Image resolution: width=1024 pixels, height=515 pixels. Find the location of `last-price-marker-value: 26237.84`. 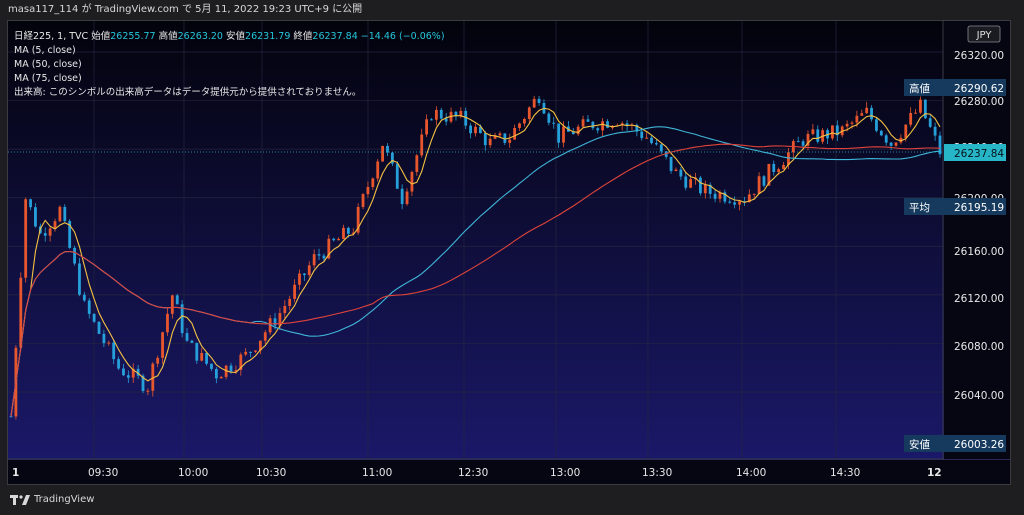

last-price-marker-value: 26237.84 is located at coordinates (979, 154).